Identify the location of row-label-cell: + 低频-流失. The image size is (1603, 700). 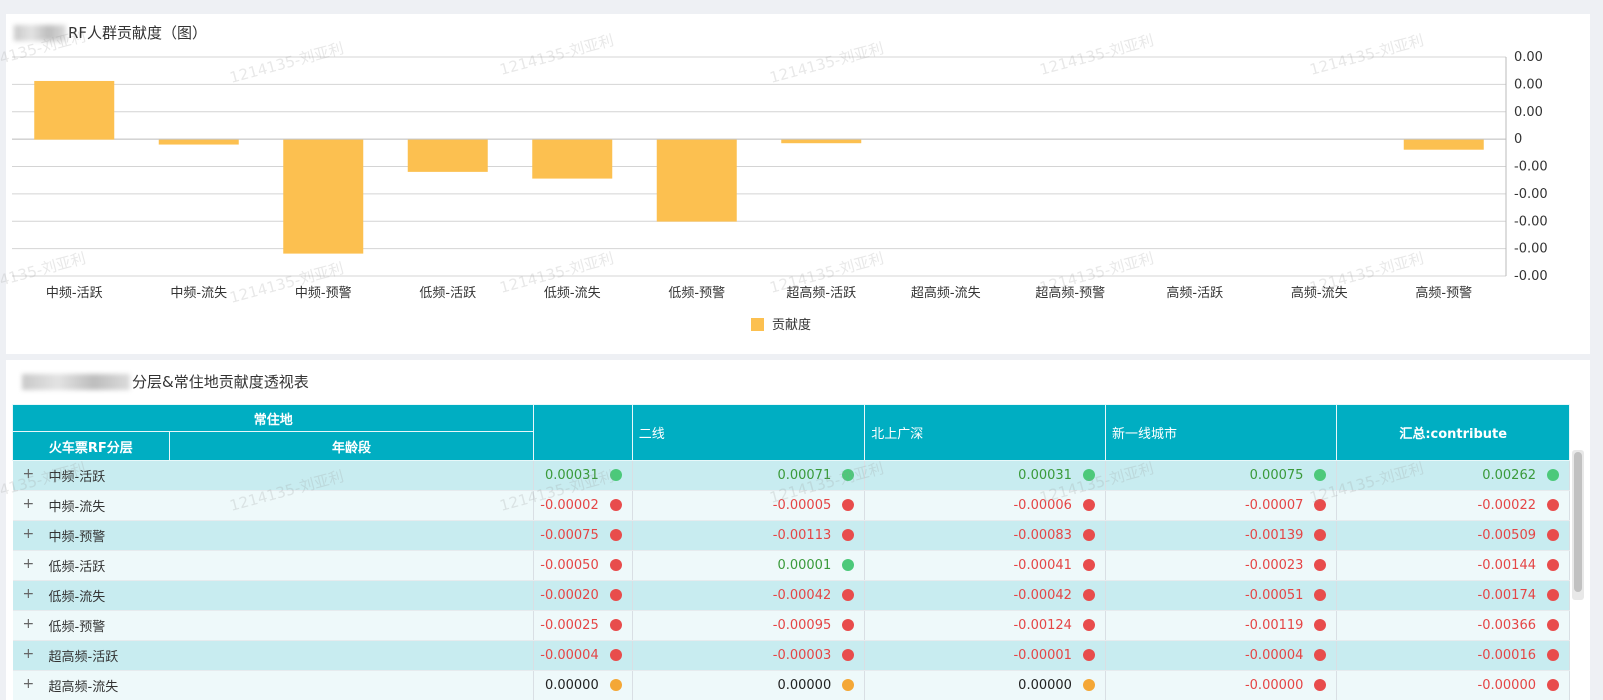
(273, 595).